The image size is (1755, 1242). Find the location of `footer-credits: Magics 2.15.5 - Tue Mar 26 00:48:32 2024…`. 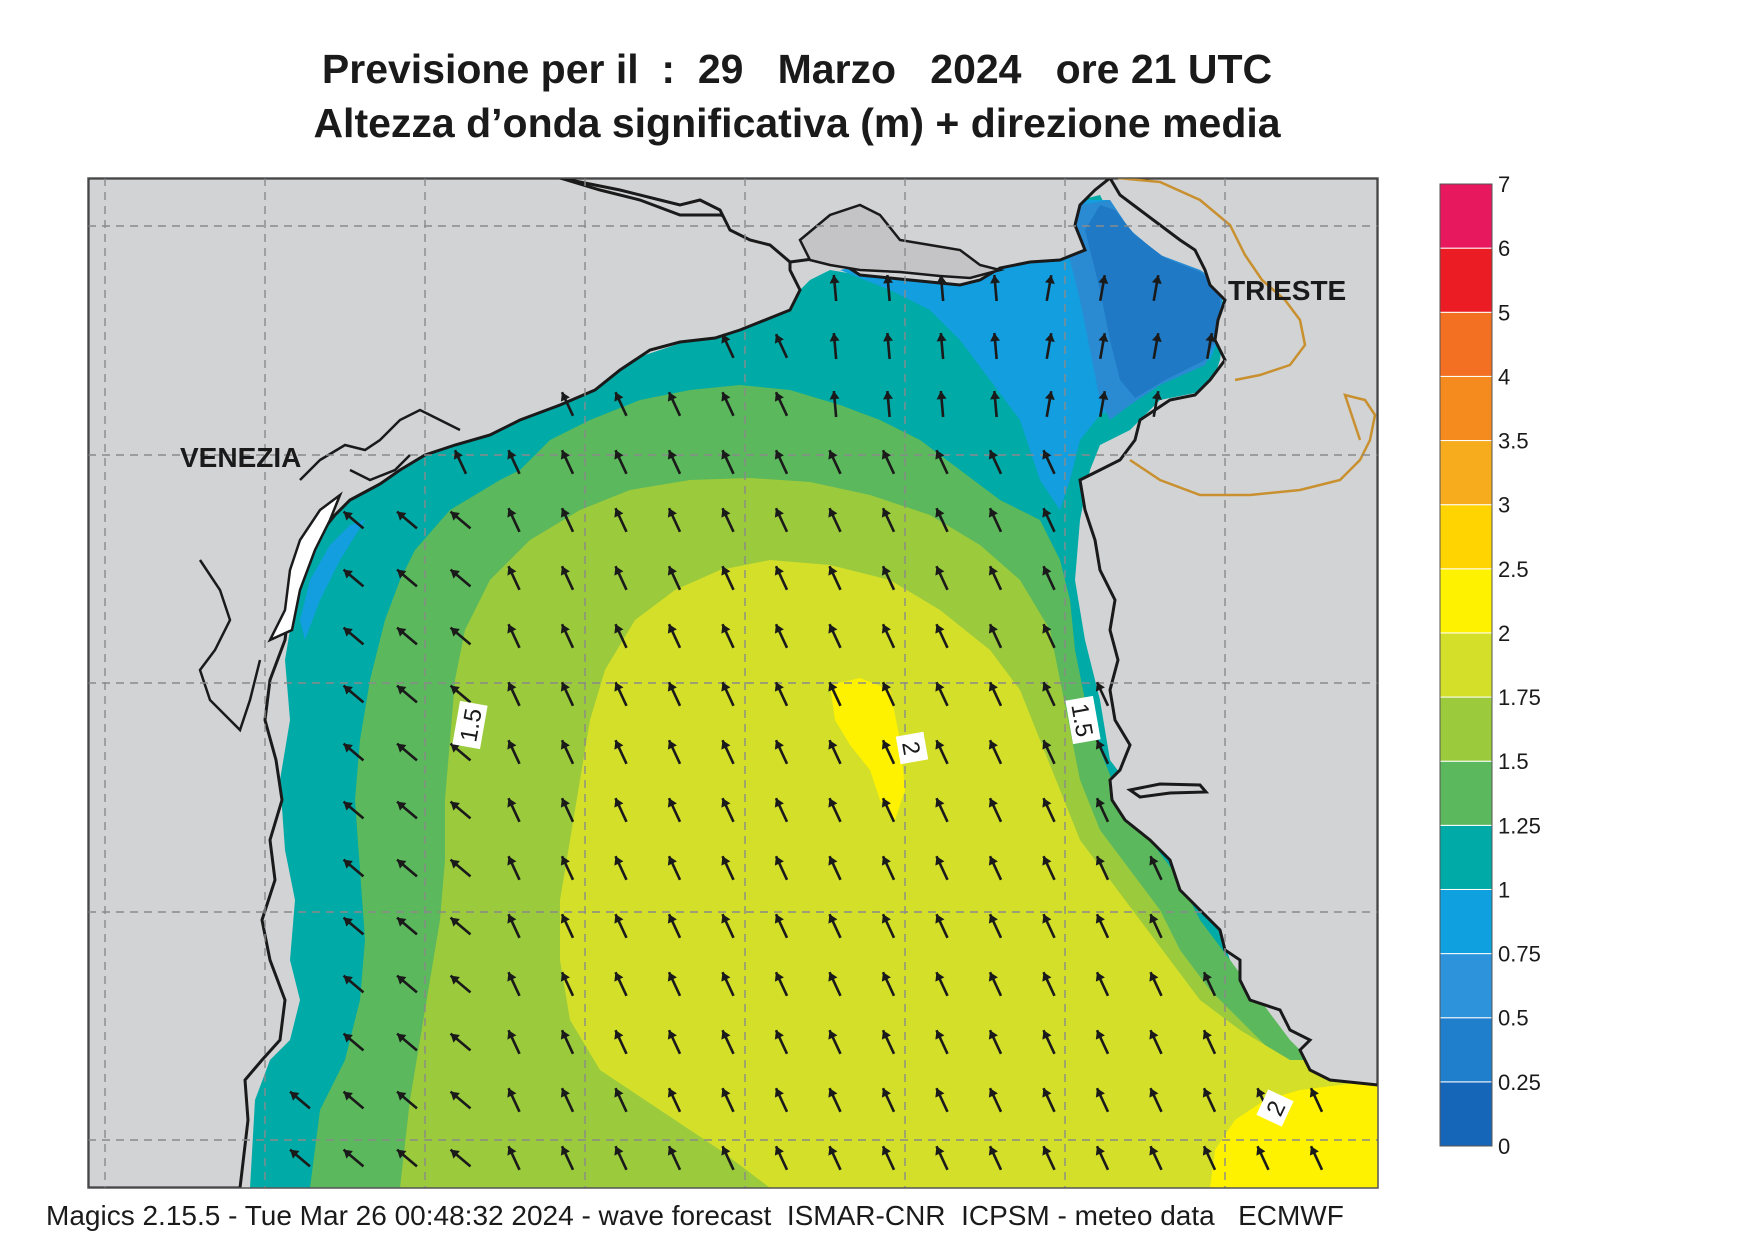

footer-credits: Magics 2.15.5 - Tue Mar 26 00:48:32 2024… is located at coordinates (695, 1215).